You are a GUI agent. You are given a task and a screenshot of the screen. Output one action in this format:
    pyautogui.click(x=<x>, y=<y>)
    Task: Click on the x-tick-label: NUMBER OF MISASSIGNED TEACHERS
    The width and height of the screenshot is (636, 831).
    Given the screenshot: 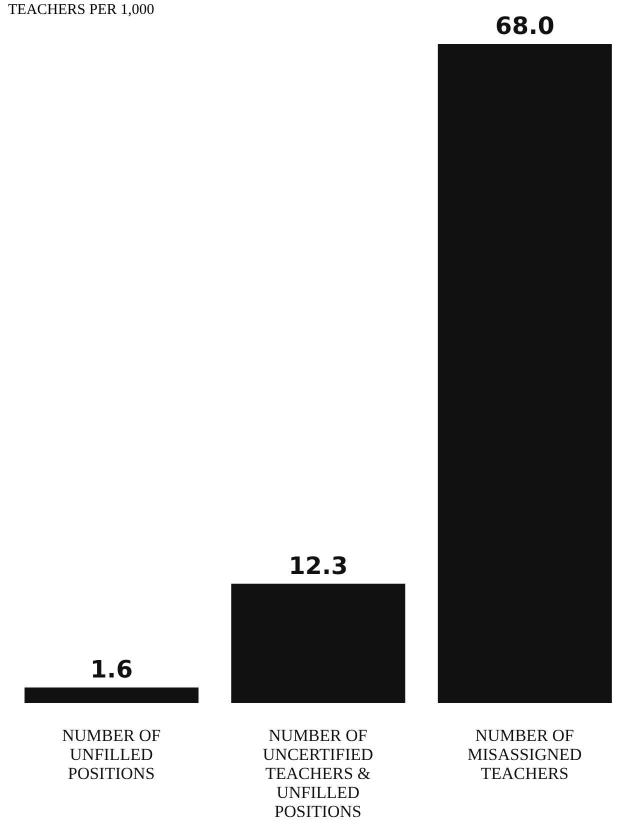 What is the action you would take?
    pyautogui.click(x=525, y=754)
    